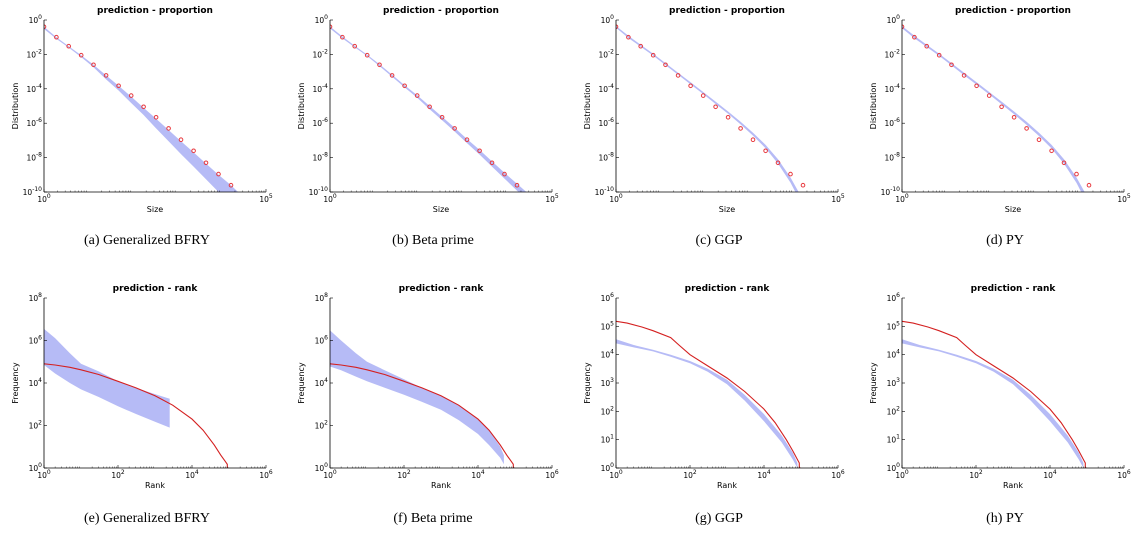 This screenshot has height=535, width=1143. What do you see at coordinates (892, 88) in the screenshot?
I see `y-tick-label: 10⁻⁴` at bounding box center [892, 88].